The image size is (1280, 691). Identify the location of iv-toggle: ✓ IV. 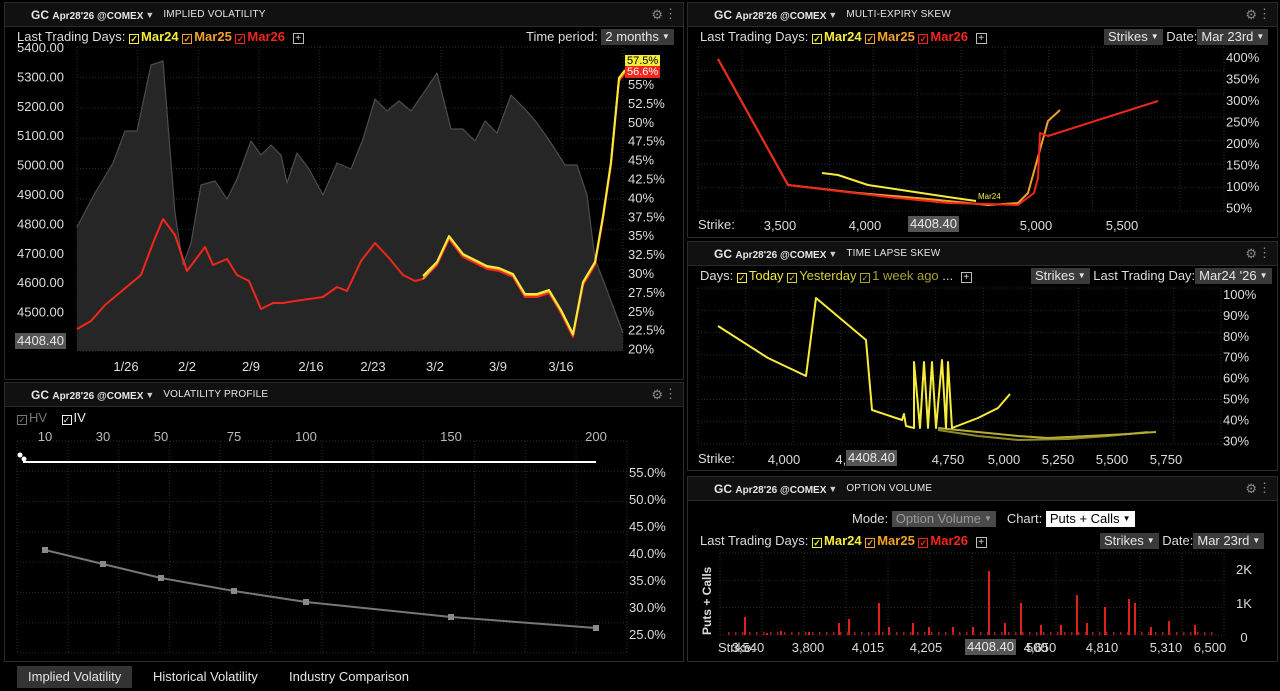
(73, 417).